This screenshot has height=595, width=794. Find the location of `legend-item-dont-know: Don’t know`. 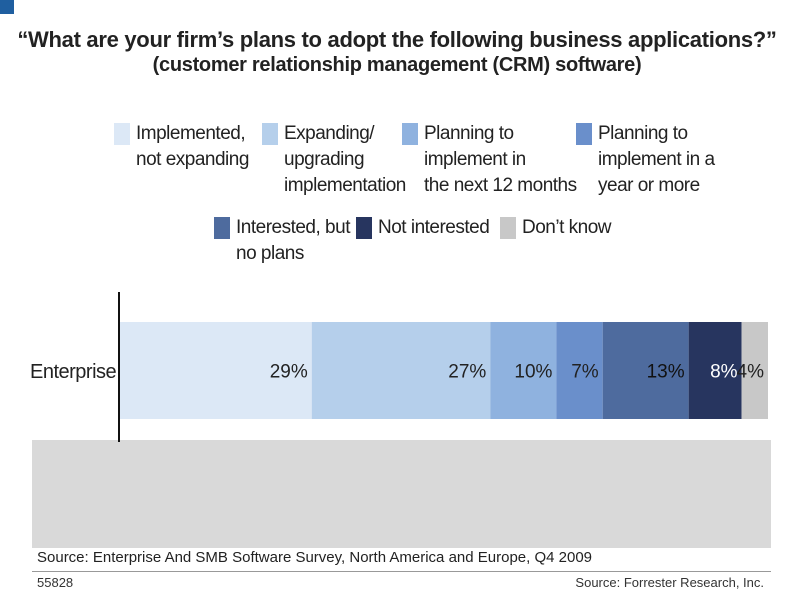

legend-item-dont-know: Don’t know is located at coordinates (556, 228).